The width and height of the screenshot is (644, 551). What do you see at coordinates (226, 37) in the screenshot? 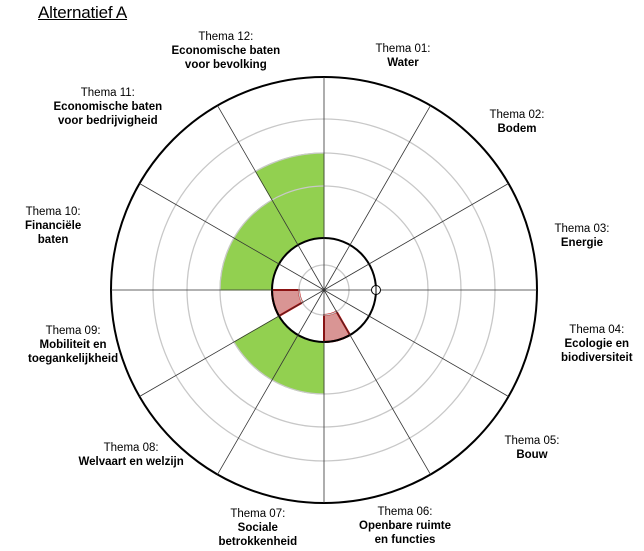
I see `theme-number: Thema 12:` at bounding box center [226, 37].